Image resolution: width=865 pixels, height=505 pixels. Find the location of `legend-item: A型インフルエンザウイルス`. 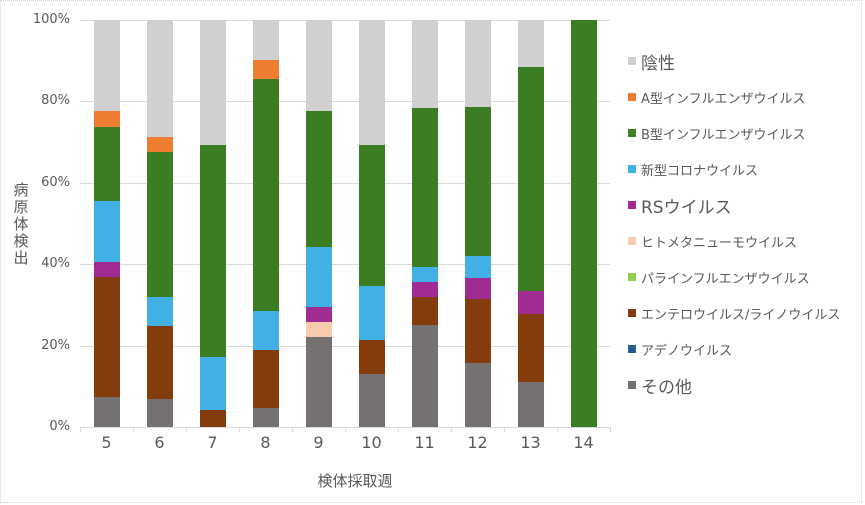

legend-item: A型インフルエンザウイルス is located at coordinates (717, 97).